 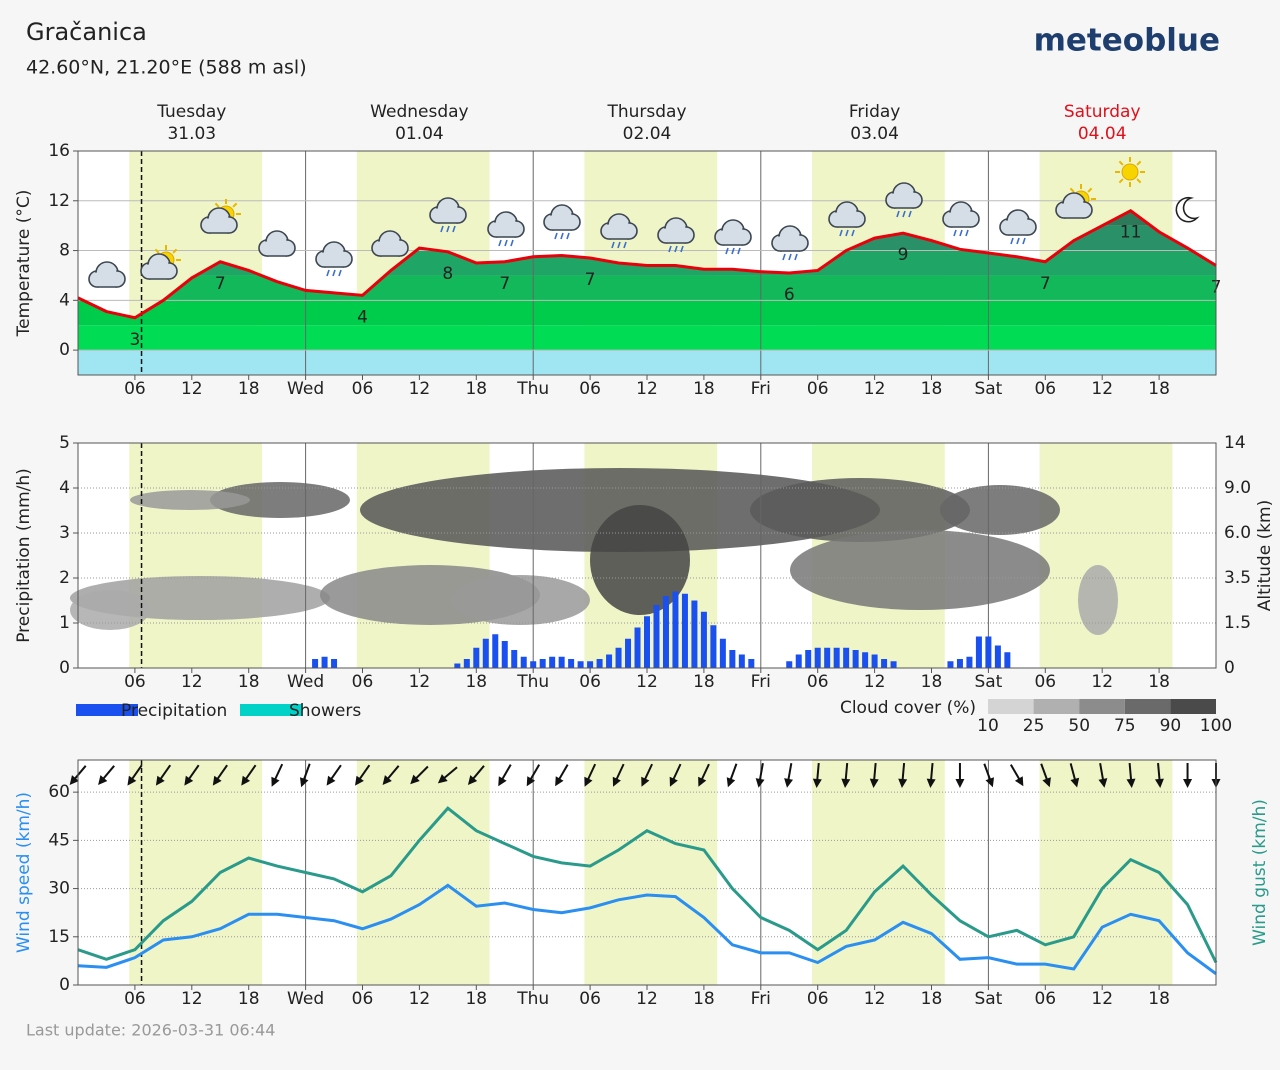 What do you see at coordinates (1131, 233) in the screenshot?
I see `temperature-label: 11` at bounding box center [1131, 233].